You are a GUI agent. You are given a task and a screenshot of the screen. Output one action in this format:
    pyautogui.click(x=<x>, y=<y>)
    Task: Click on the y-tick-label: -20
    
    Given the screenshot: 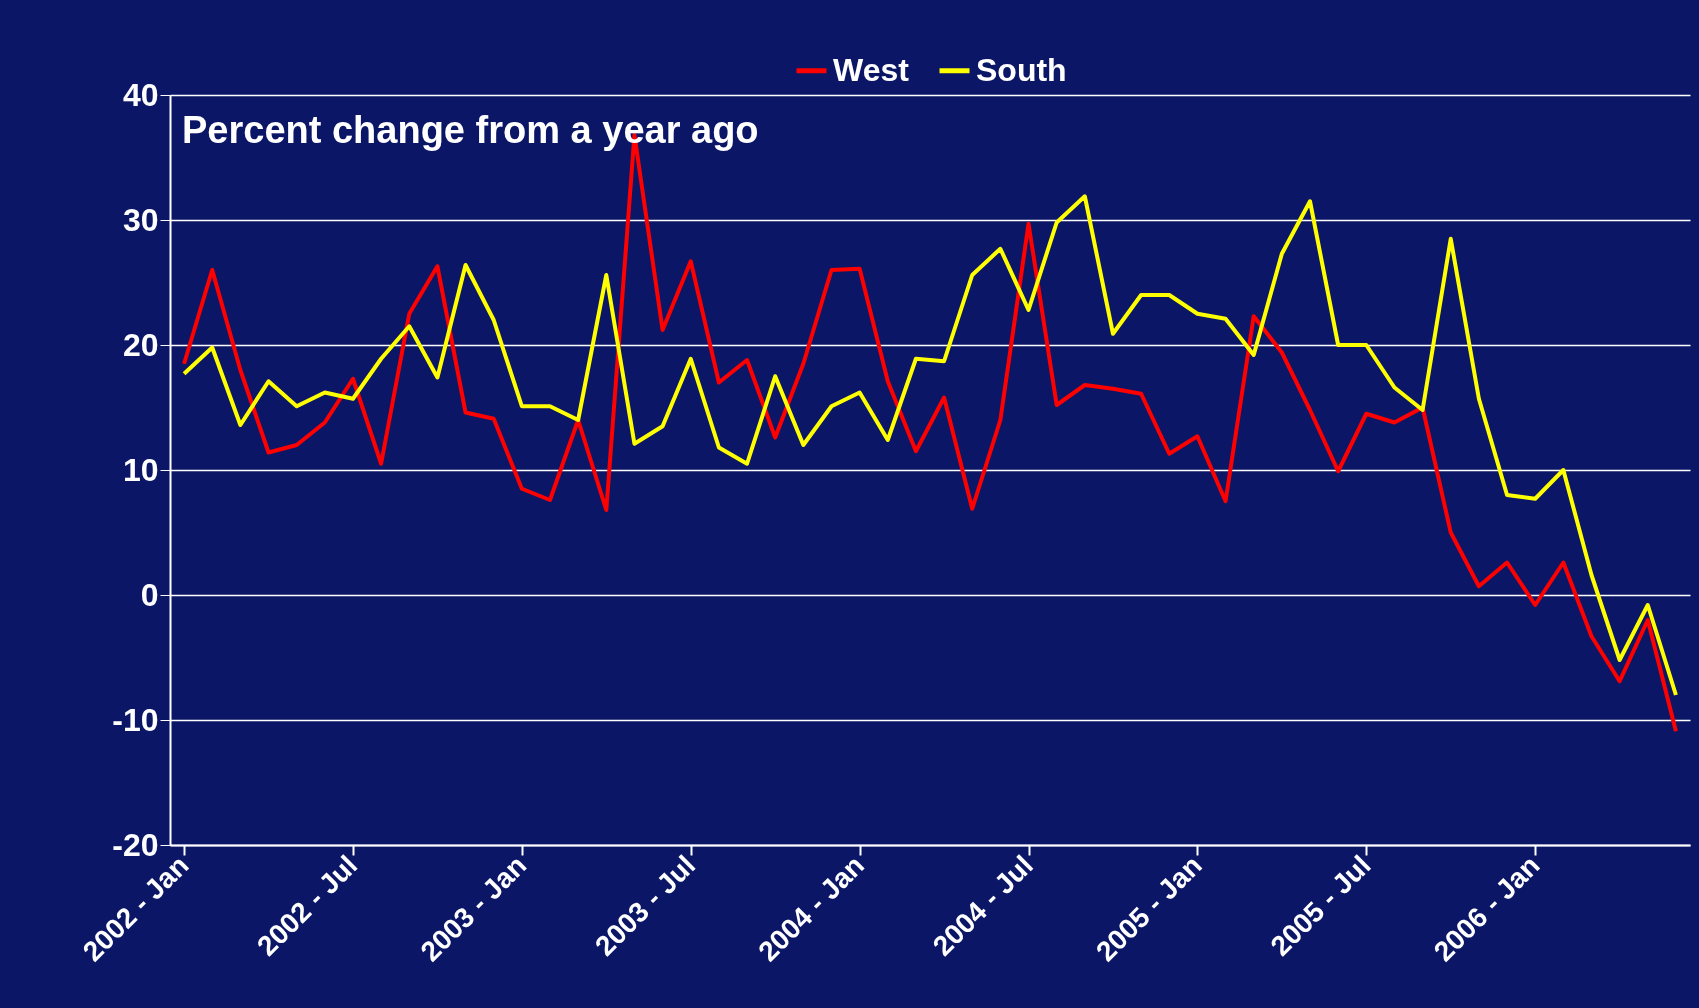 What is the action you would take?
    pyautogui.click(x=135, y=844)
    